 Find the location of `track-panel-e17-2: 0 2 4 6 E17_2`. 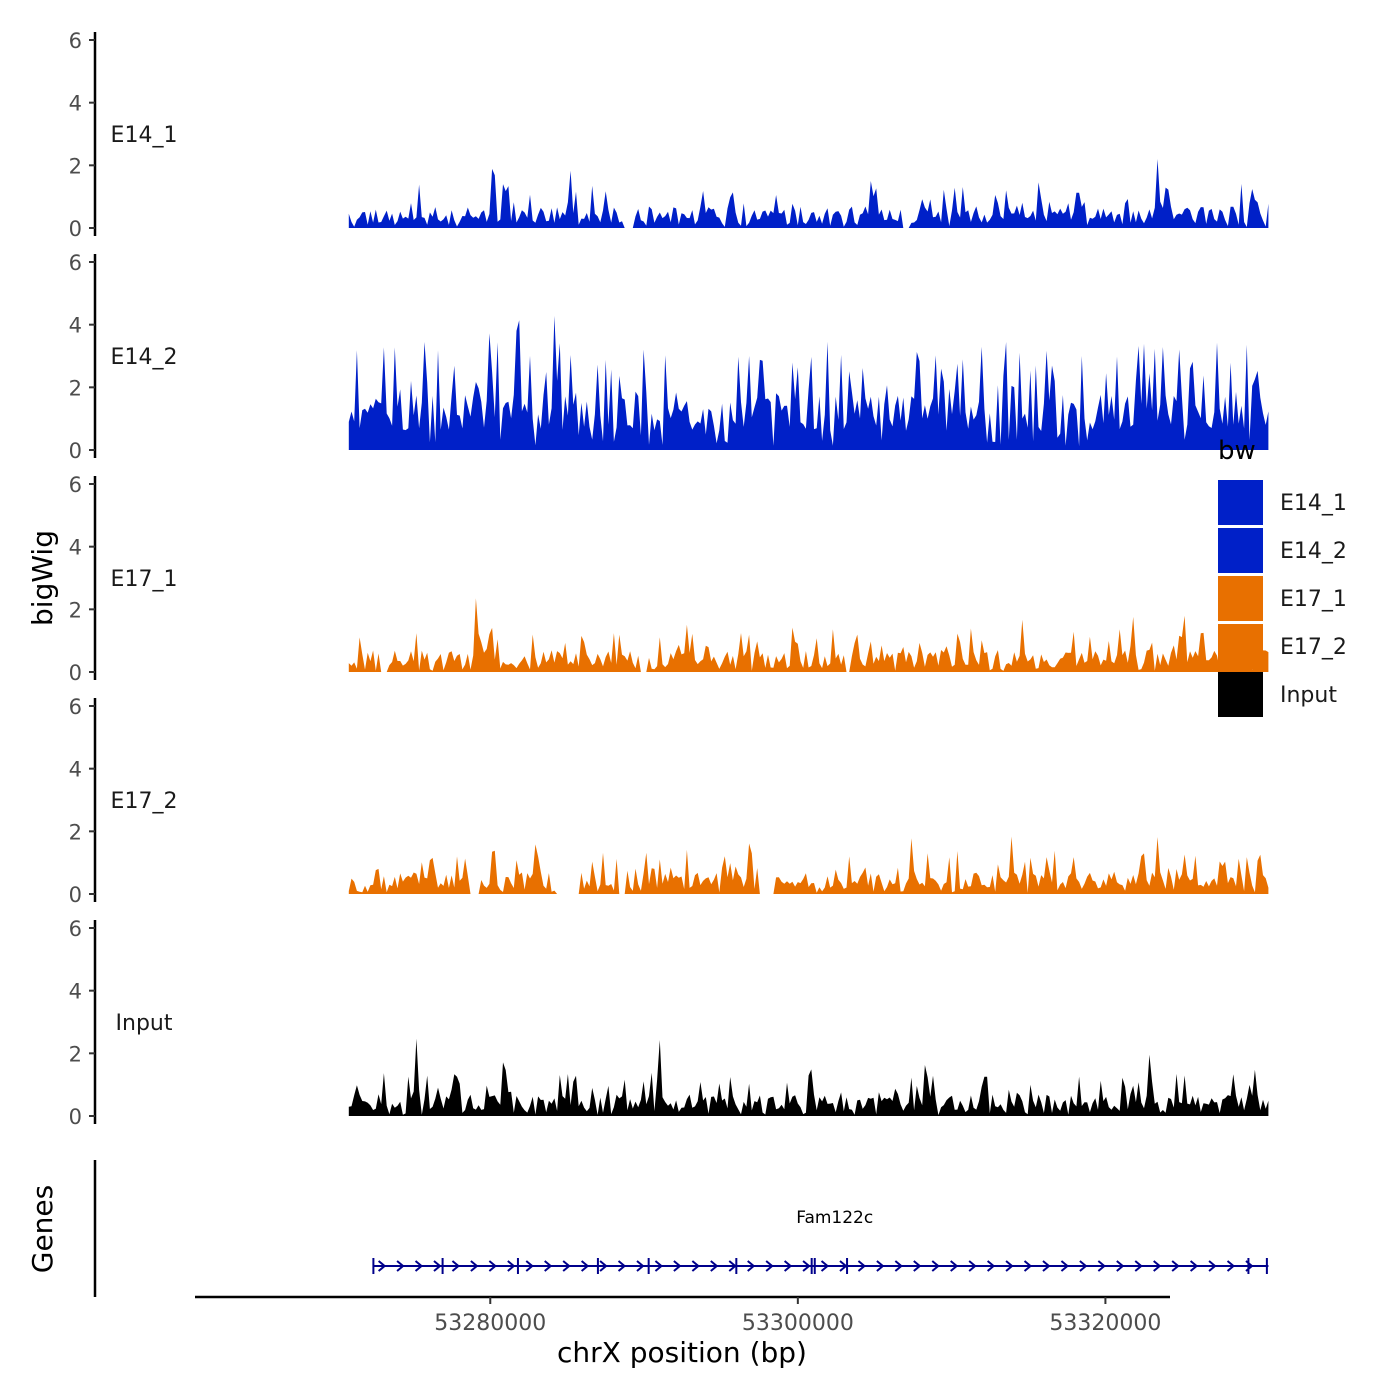

track-panel-e17-2: 0 2 4 6 E17_2 is located at coordinates (669, 801).